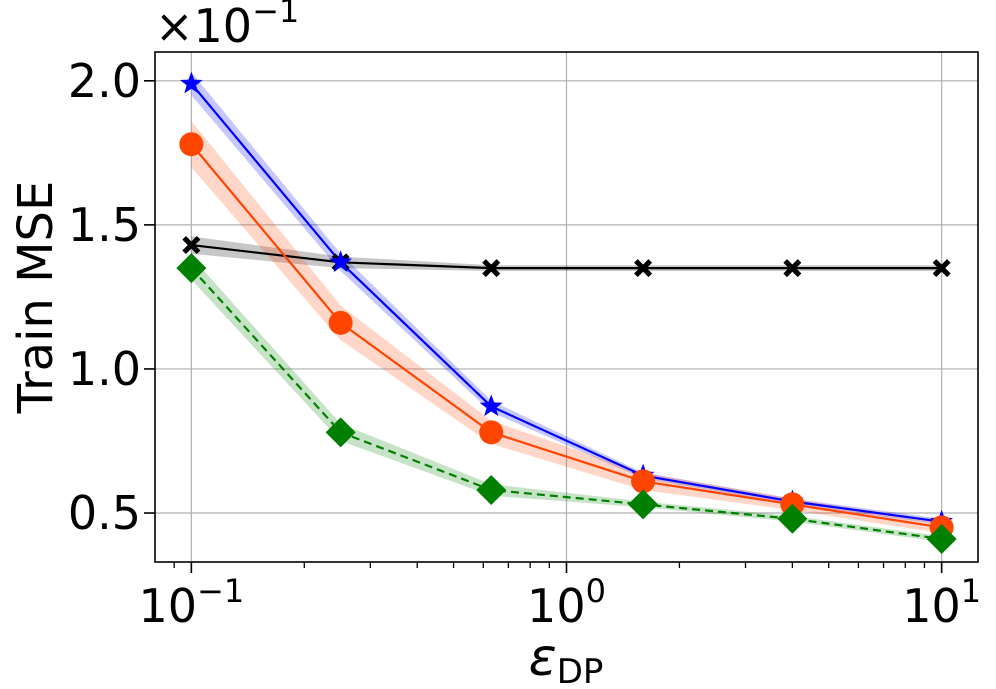  Describe the element at coordinates (566, 602) in the screenshot. I see `x-tick-label: 10⁰` at that location.